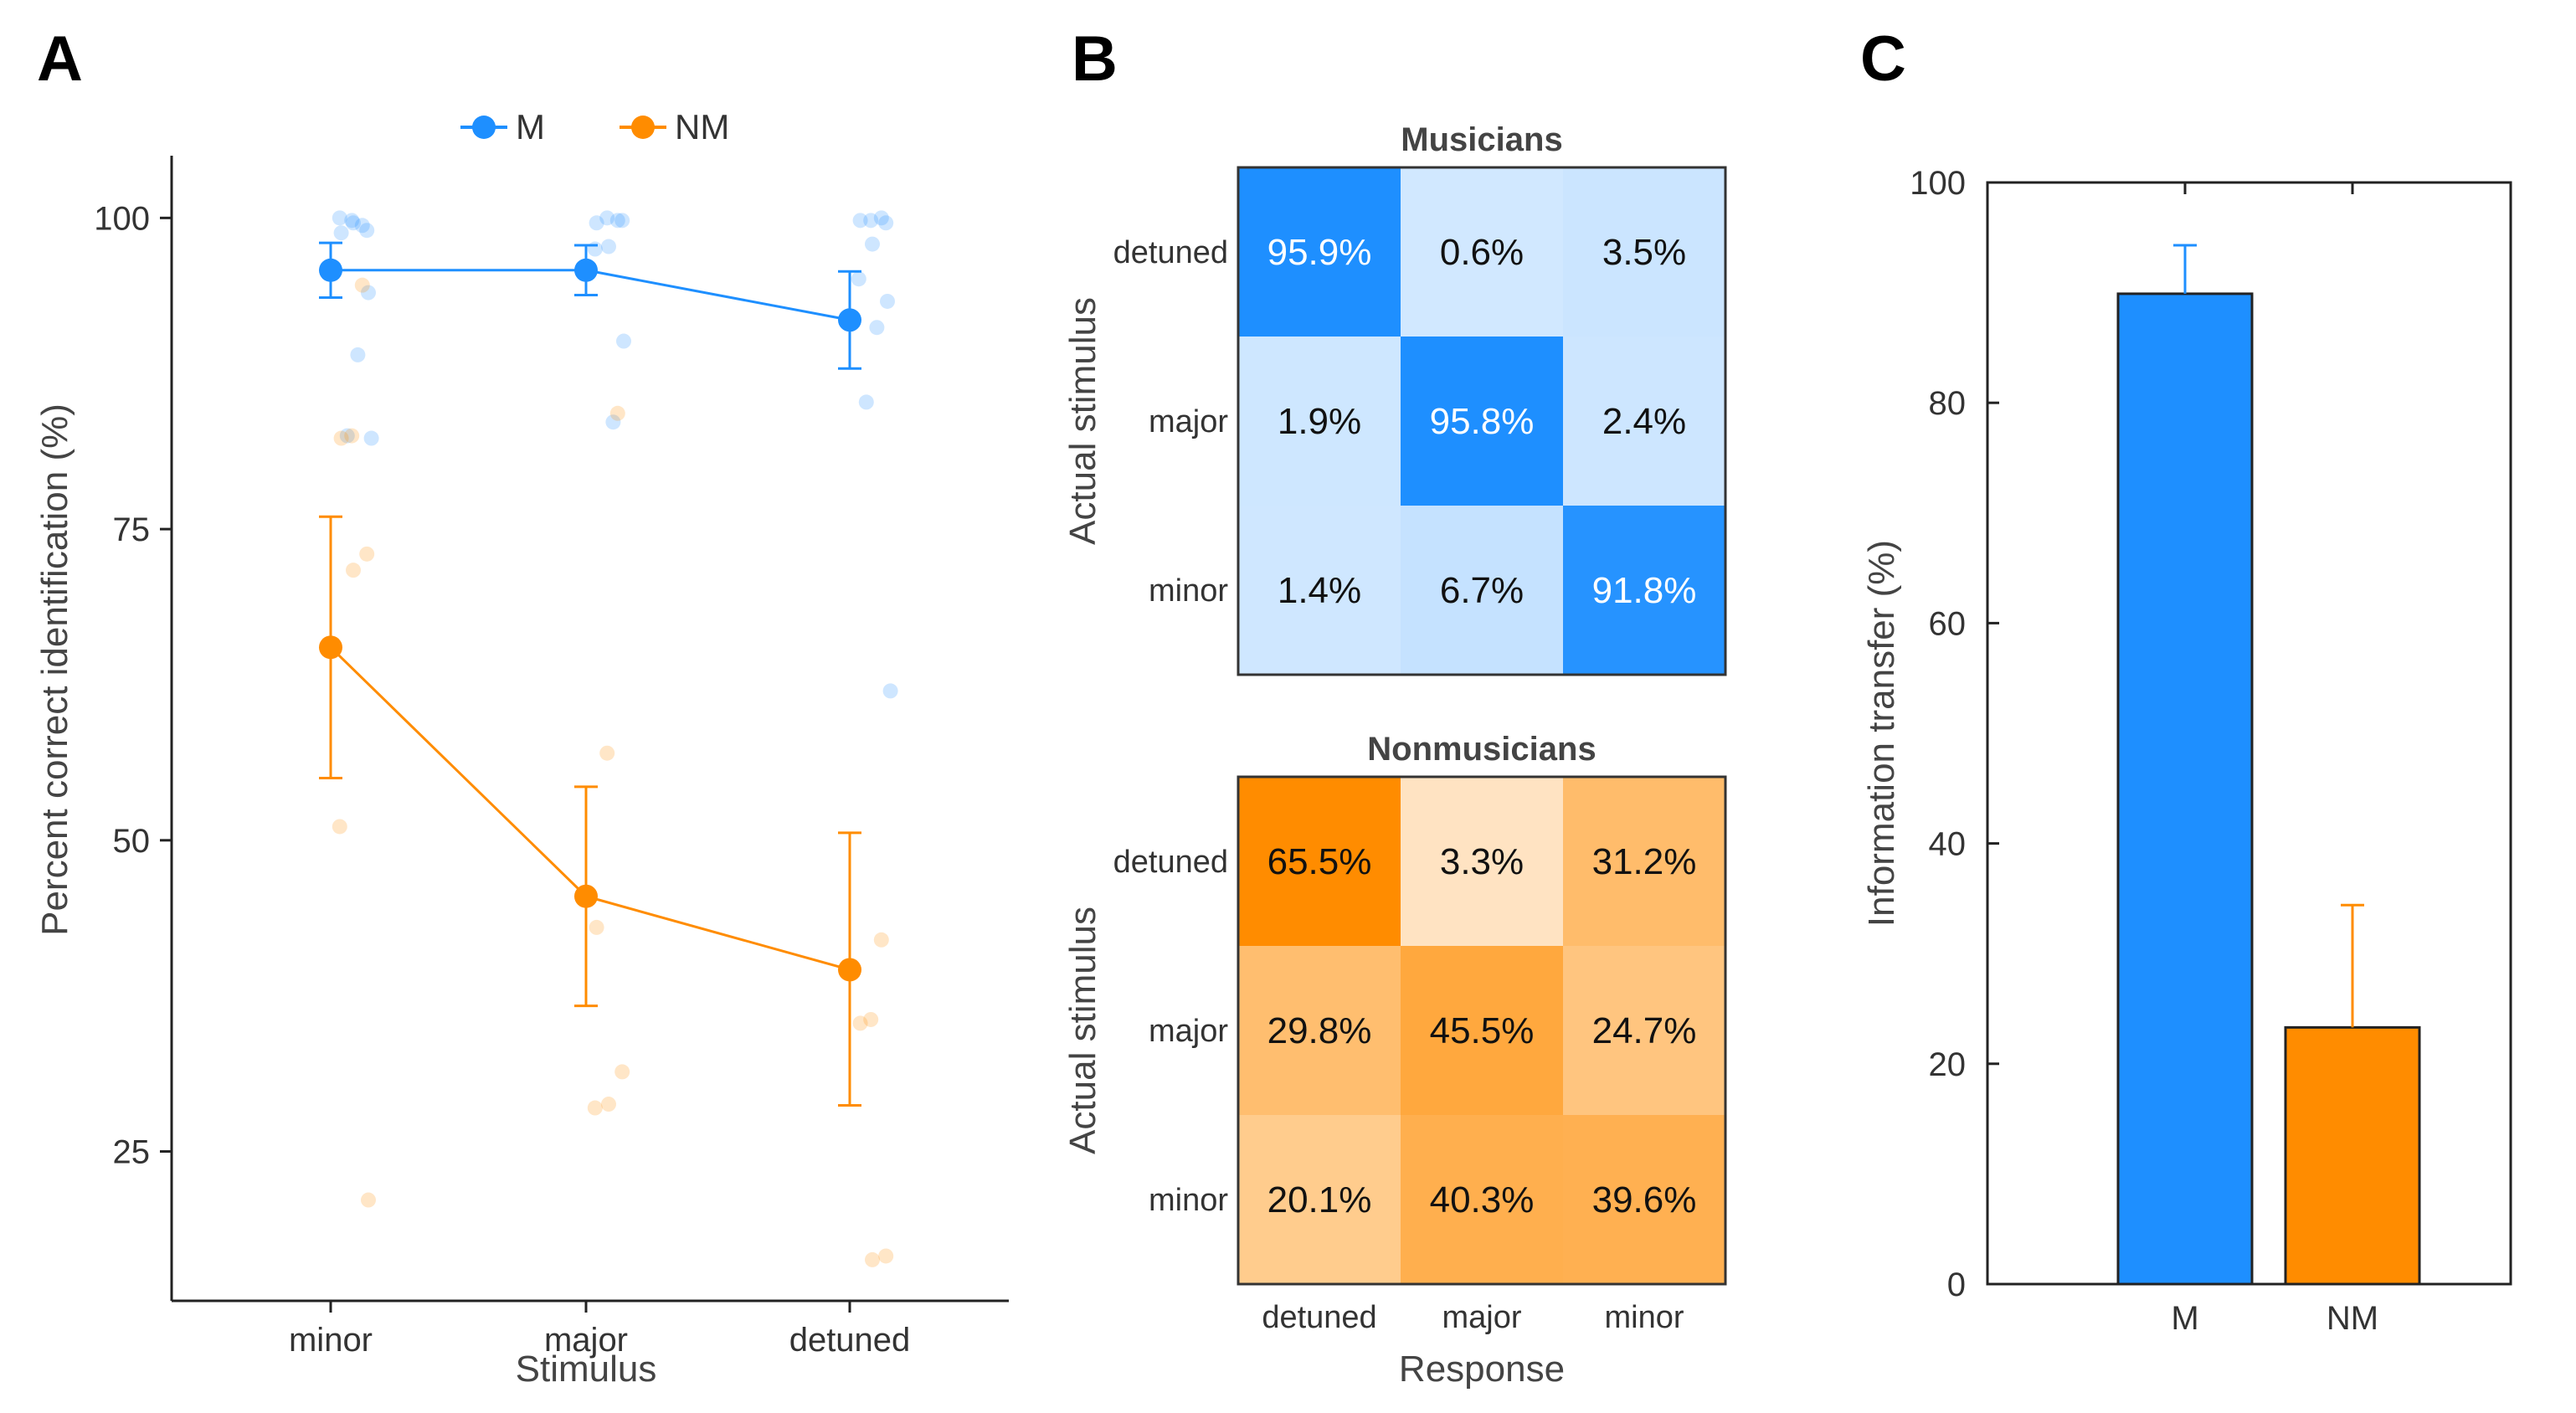 The height and width of the screenshot is (1413, 2576). I want to click on cell-value: 1.9%, so click(1319, 422).